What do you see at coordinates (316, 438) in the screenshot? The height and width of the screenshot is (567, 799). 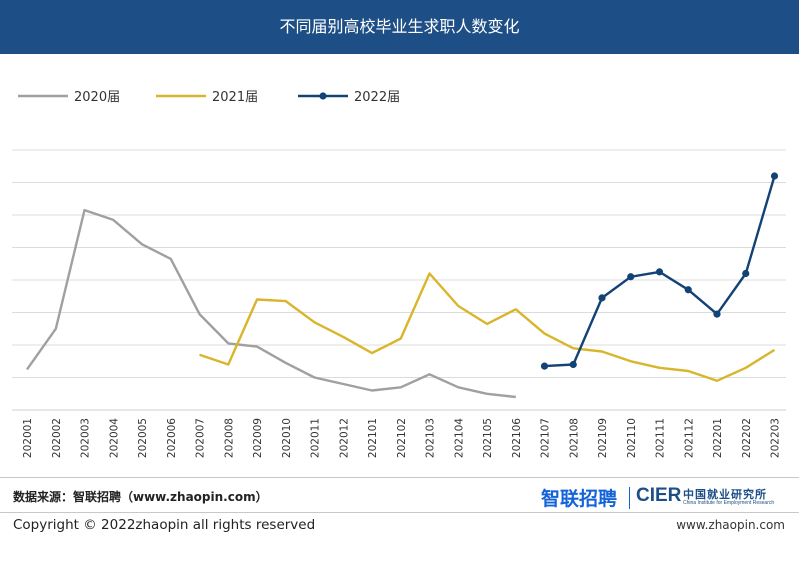 I see `x-tick-label: 202011` at bounding box center [316, 438].